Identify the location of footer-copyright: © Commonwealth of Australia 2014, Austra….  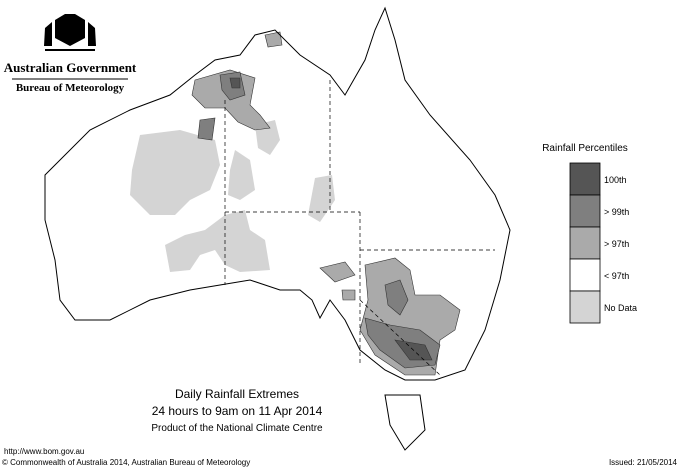
(126, 462).